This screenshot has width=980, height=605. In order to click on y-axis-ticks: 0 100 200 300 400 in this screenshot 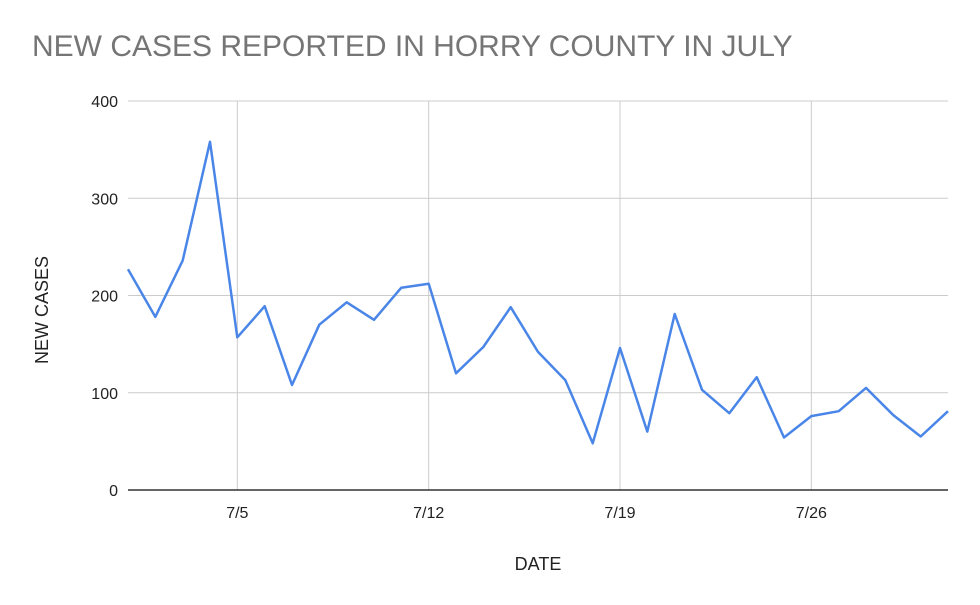, I will do `click(104, 297)`.